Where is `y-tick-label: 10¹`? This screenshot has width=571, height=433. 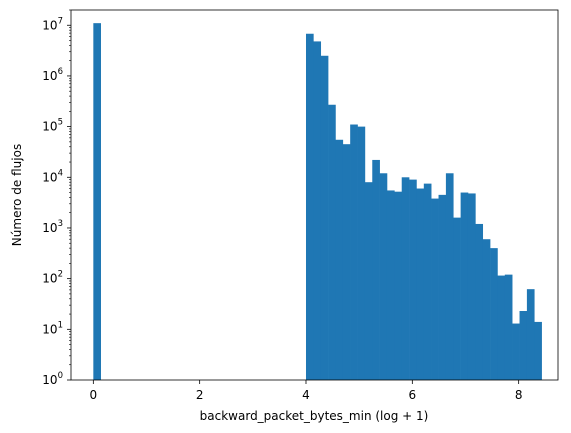 y-tick-label: 10¹ is located at coordinates (52, 328).